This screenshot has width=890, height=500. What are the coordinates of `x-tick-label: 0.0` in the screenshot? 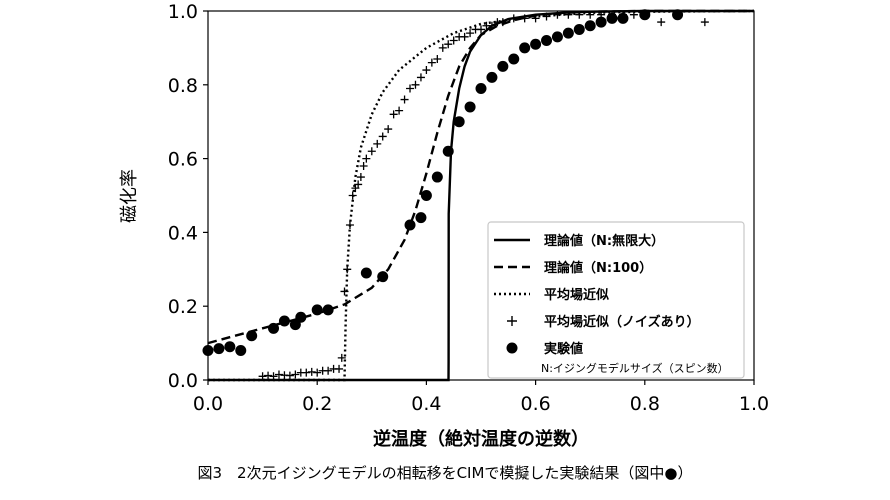 It's located at (208, 404).